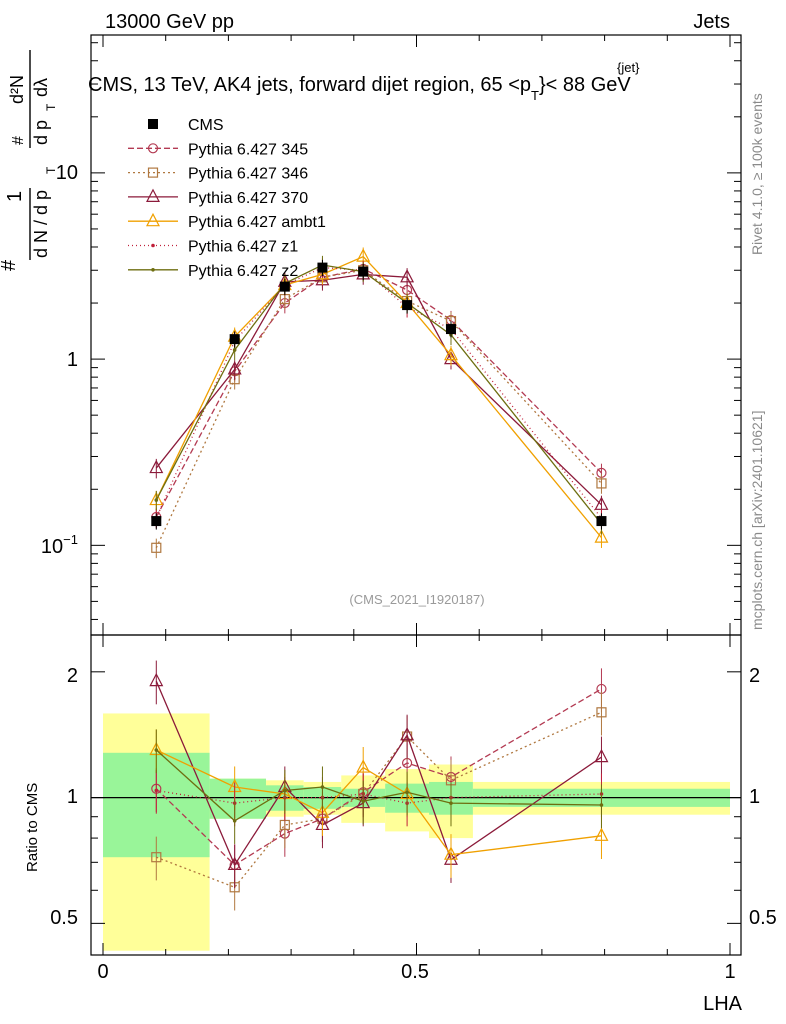  I want to click on ylabel-dn-dpt: d N / d p, so click(41, 224).